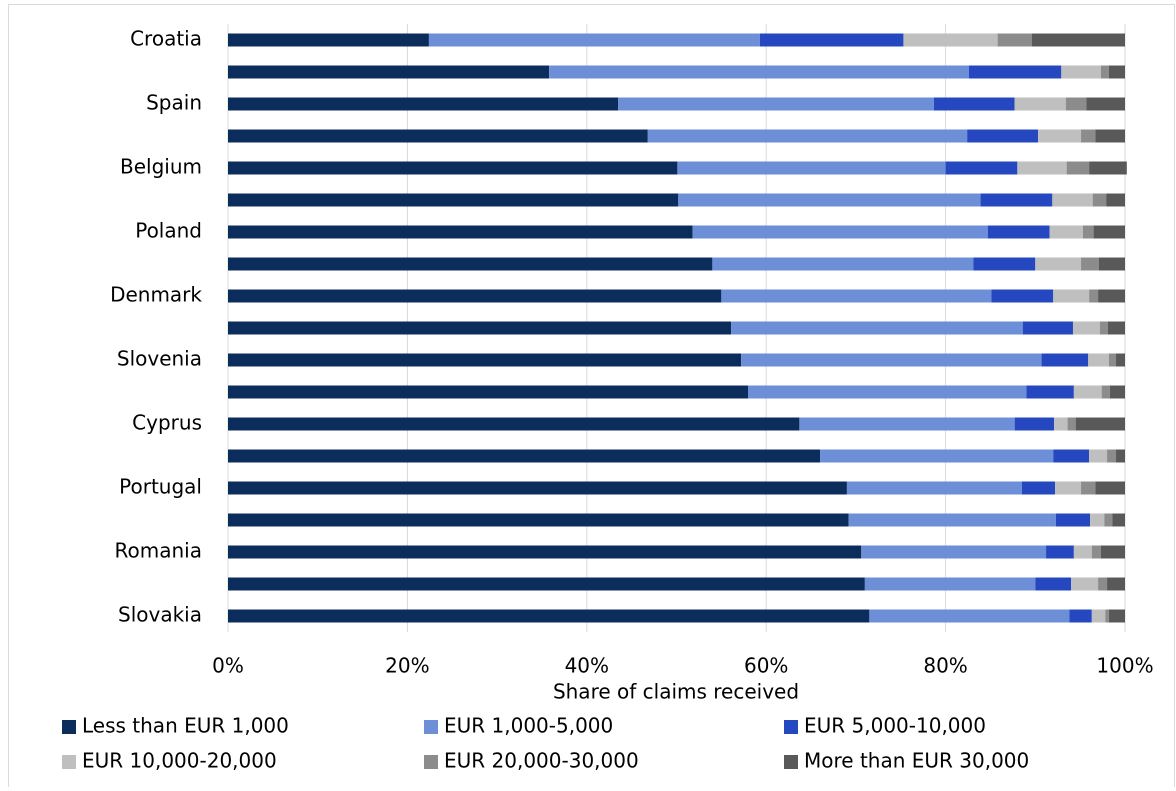  What do you see at coordinates (168, 231) in the screenshot?
I see `y-tick-label: Poland` at bounding box center [168, 231].